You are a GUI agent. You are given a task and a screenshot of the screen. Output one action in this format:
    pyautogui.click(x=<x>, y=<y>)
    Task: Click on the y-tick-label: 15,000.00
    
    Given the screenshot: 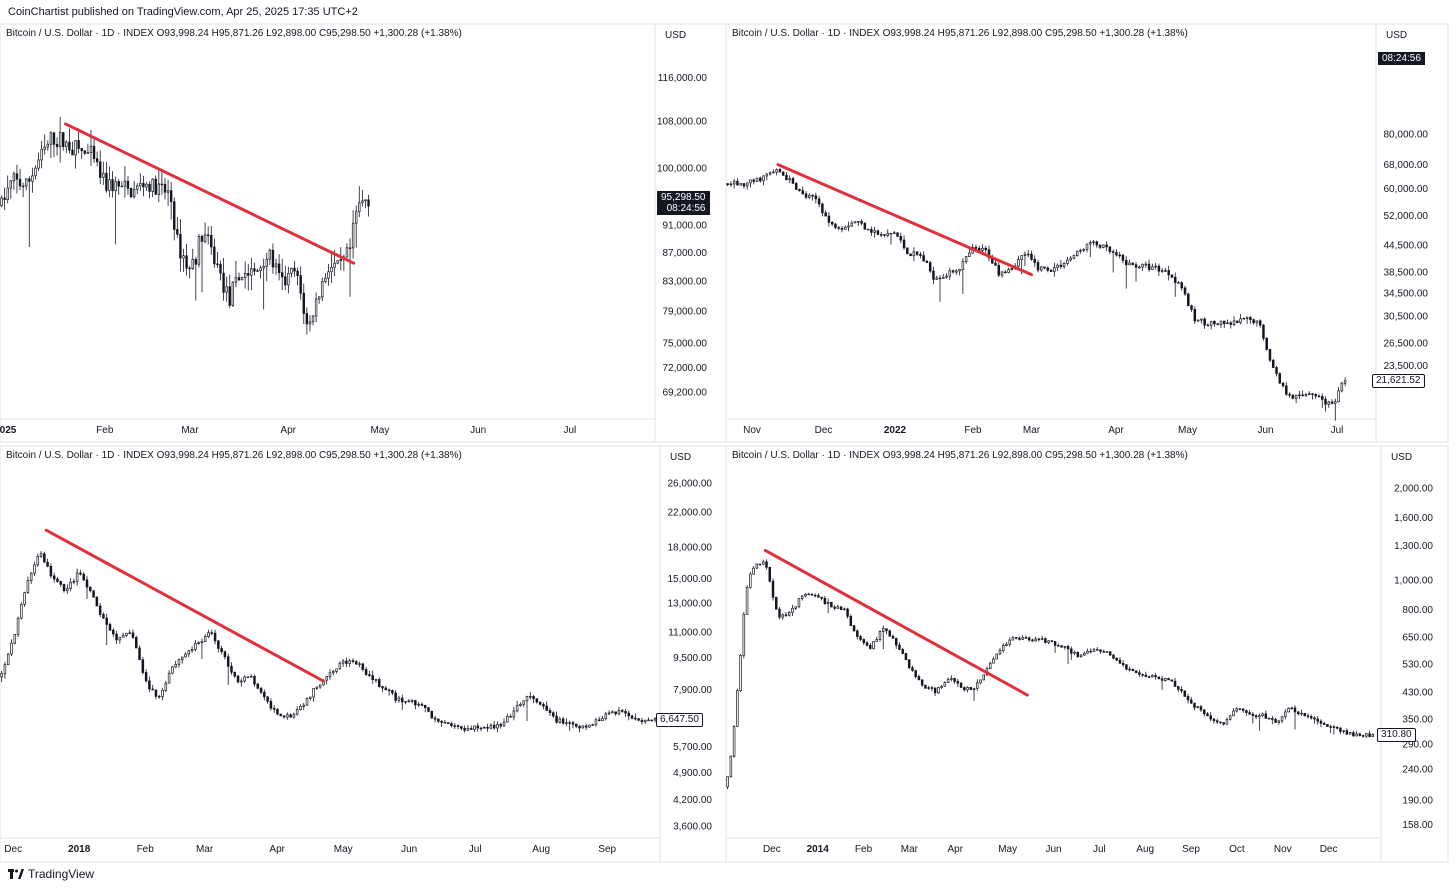 What is the action you would take?
    pyautogui.click(x=690, y=579)
    